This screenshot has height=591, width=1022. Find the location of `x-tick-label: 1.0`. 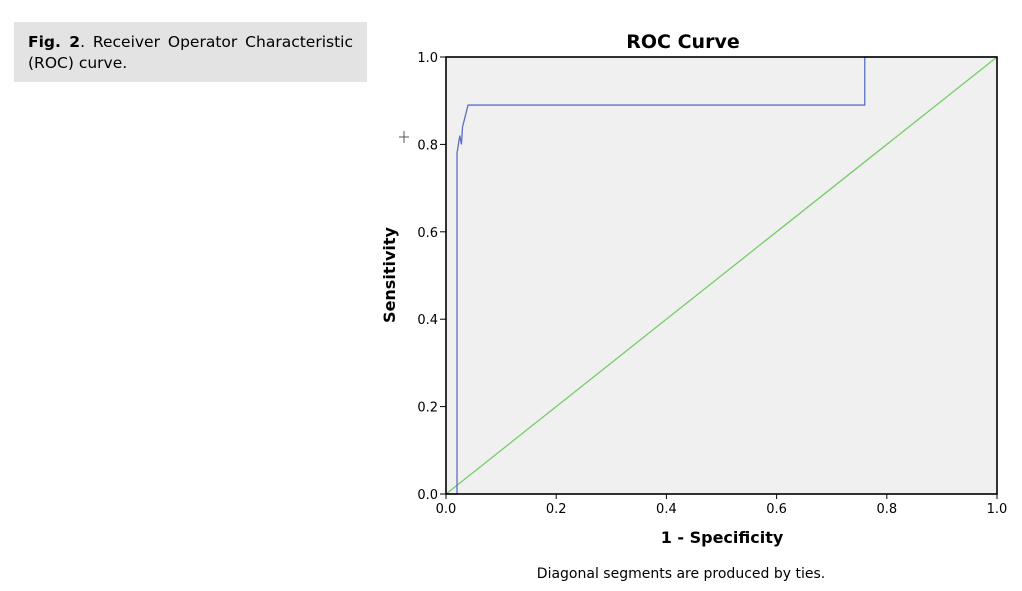

x-tick-label: 1.0 is located at coordinates (997, 509).